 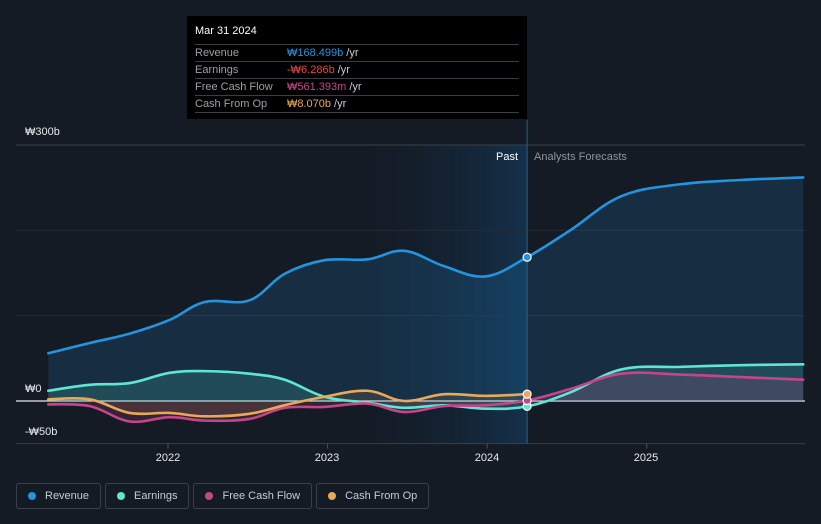 What do you see at coordinates (381, 496) in the screenshot?
I see `legend-label: Cash From Op` at bounding box center [381, 496].